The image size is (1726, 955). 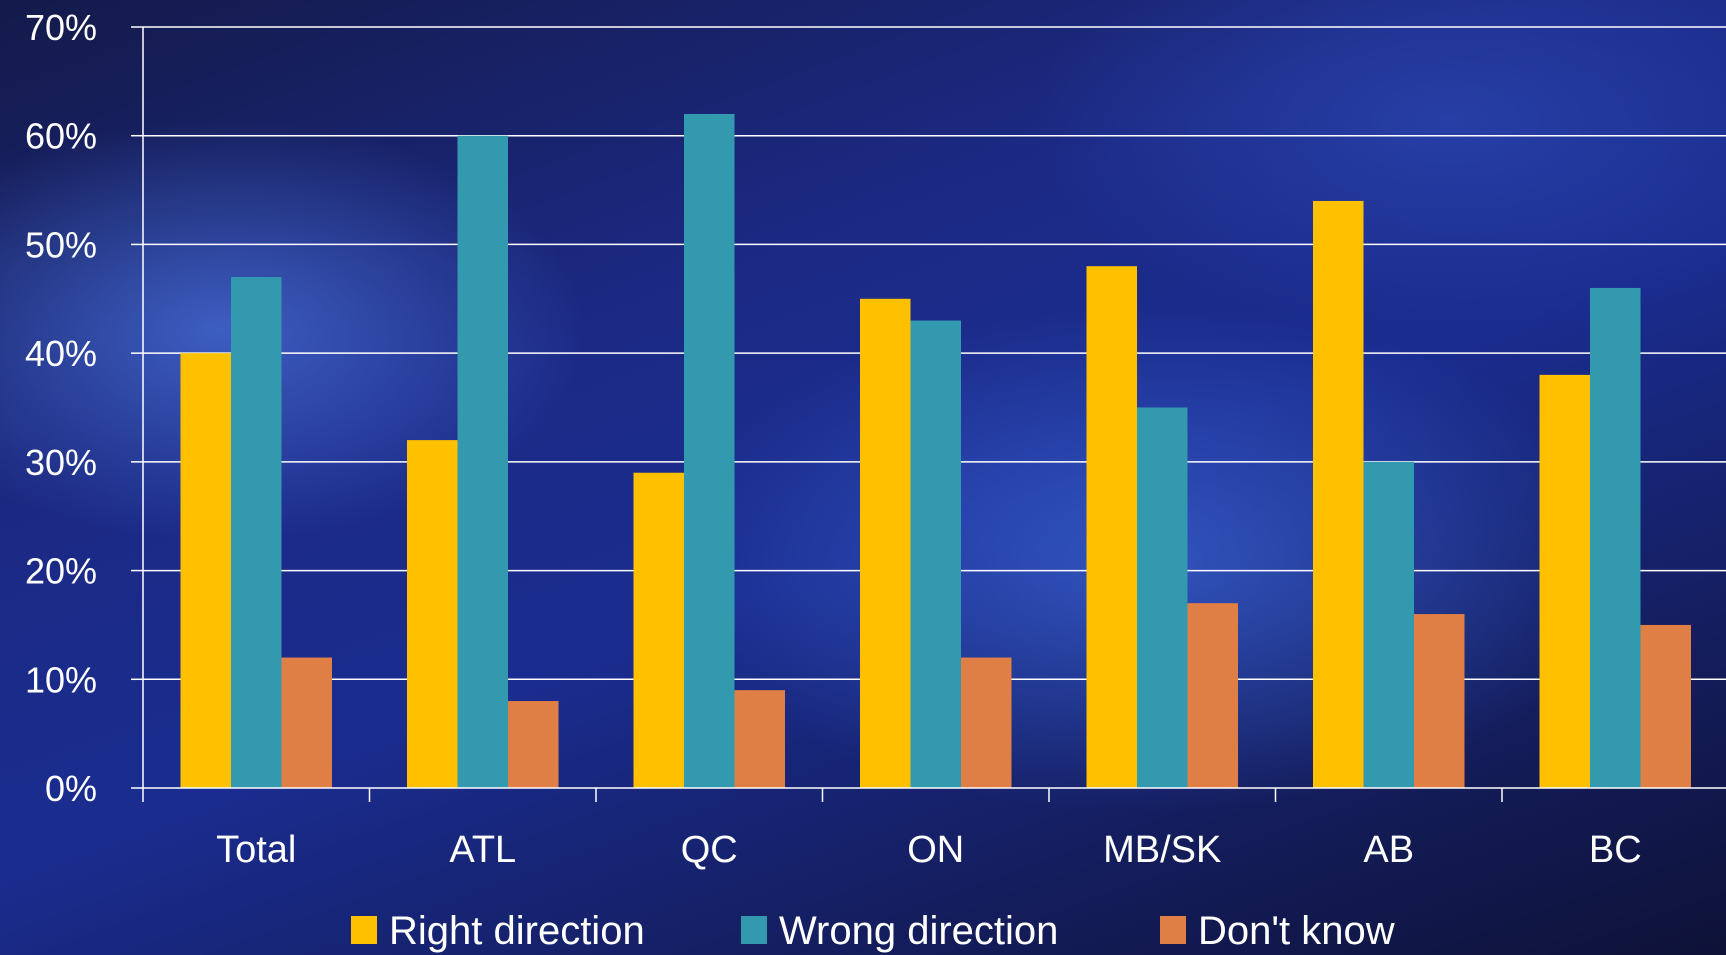 What do you see at coordinates (759, 739) in the screenshot?
I see `bar-don-t-know-qc` at bounding box center [759, 739].